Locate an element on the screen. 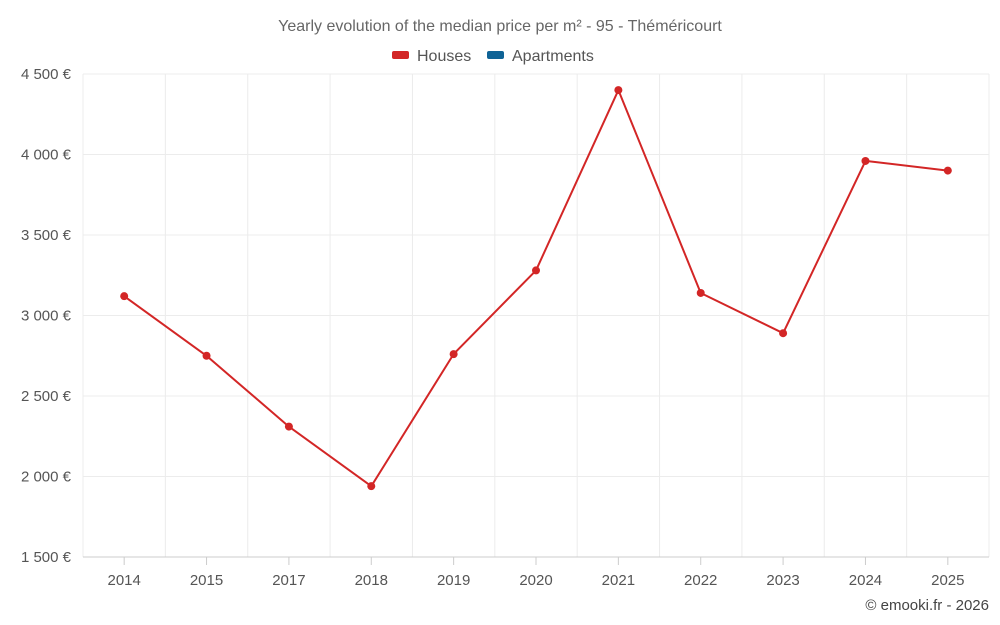 The height and width of the screenshot is (625, 1000). x-tick-label: 2017 is located at coordinates (288, 580).